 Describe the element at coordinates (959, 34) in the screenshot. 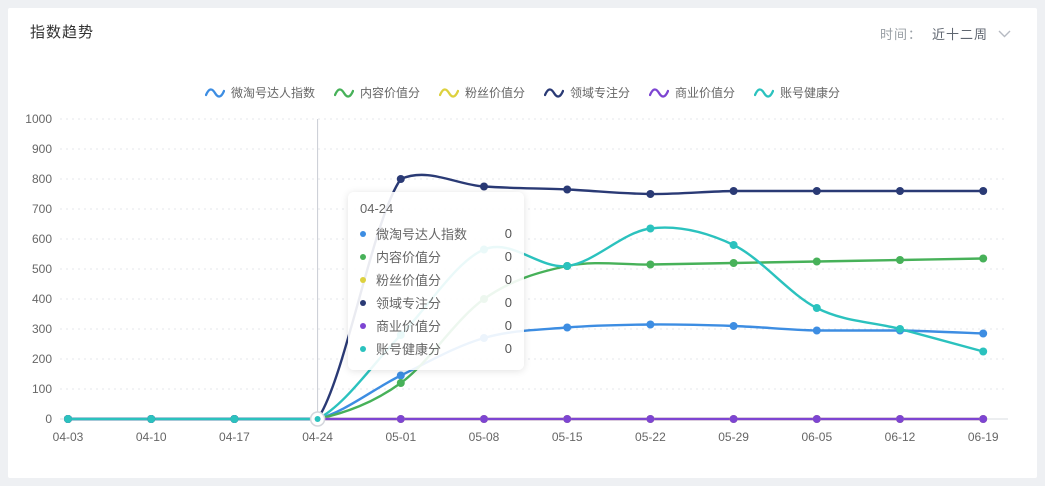

I see `time-select-value: 近十二周` at that location.